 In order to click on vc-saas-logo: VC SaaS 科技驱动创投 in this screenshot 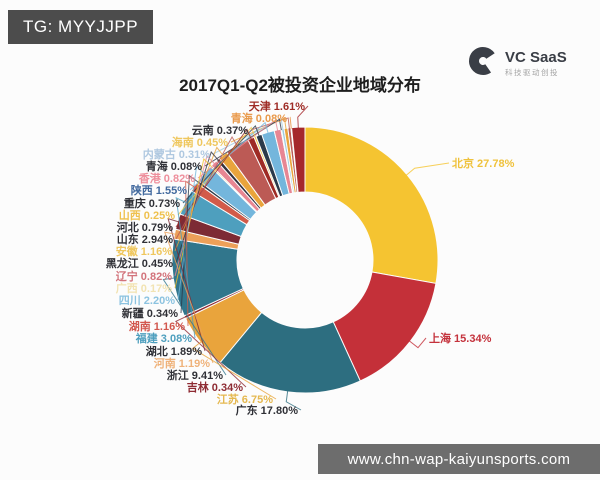, I will do `click(517, 63)`.